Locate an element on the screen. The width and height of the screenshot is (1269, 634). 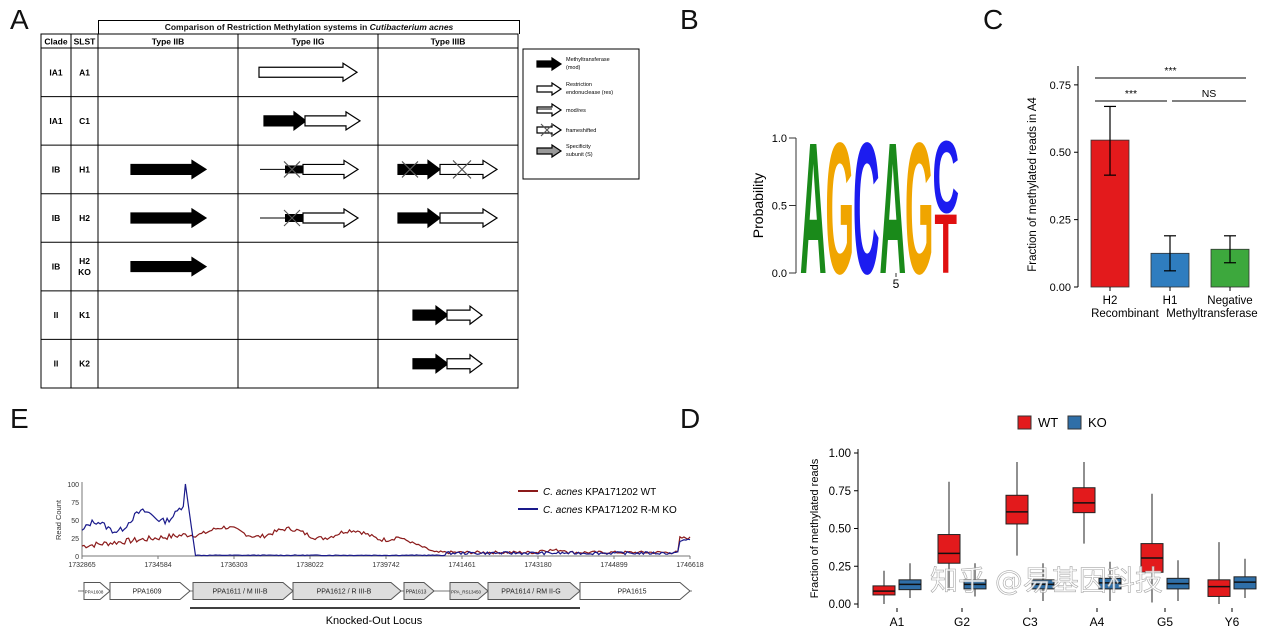
gene-label: PPA1609 is located at coordinates (146, 592).